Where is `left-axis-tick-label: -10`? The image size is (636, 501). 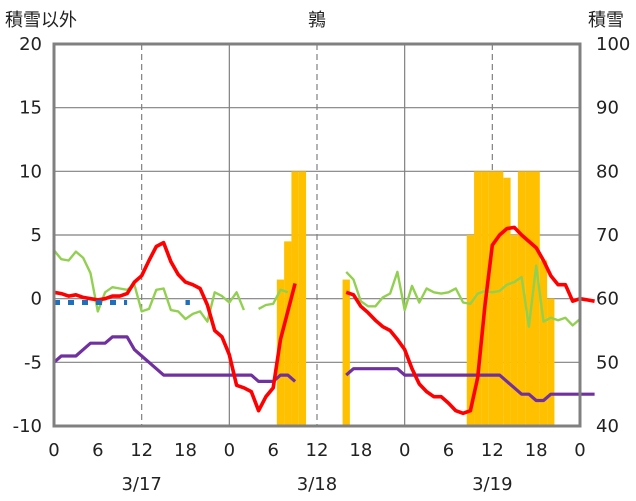 left-axis-tick-label: -10 is located at coordinates (27, 426).